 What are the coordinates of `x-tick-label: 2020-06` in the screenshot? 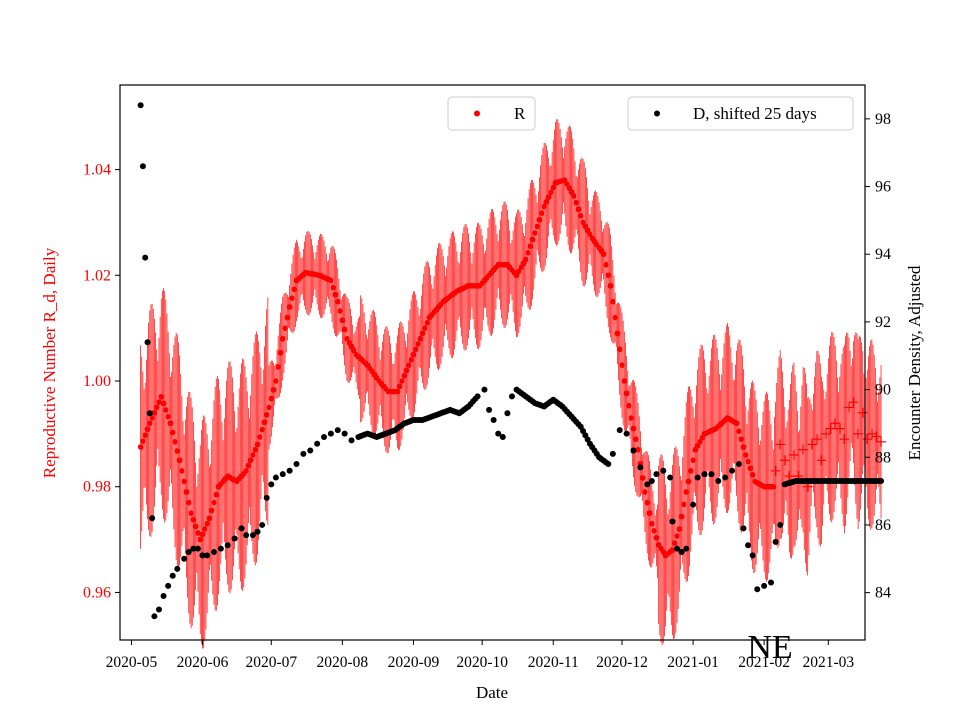 It's located at (203, 662).